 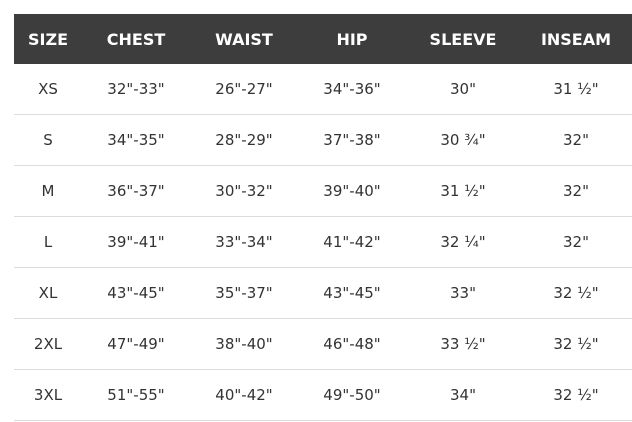 I want to click on table-cell: 40"-42", so click(x=244, y=395).